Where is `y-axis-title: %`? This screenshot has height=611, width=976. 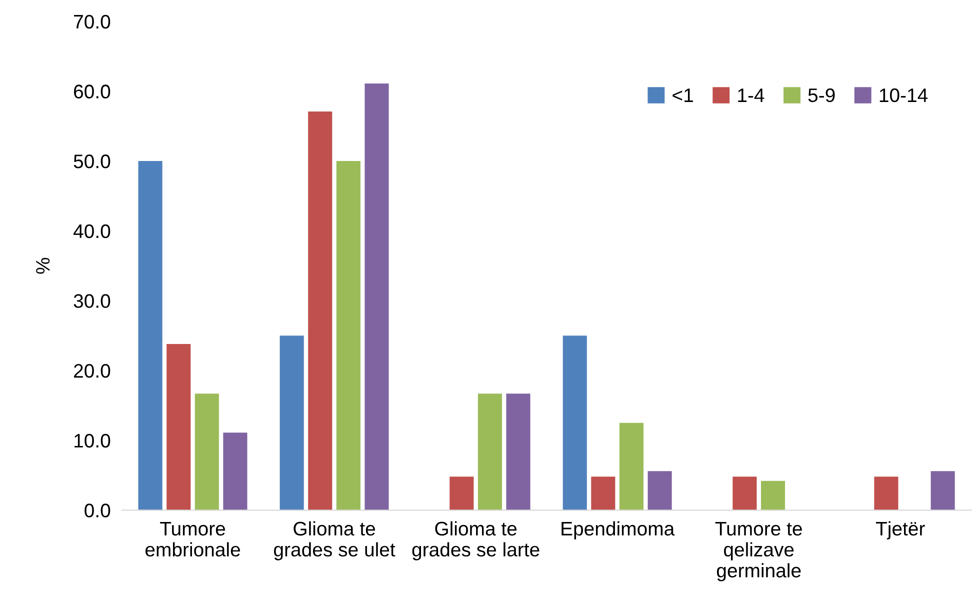
y-axis-title: % is located at coordinates (43, 266).